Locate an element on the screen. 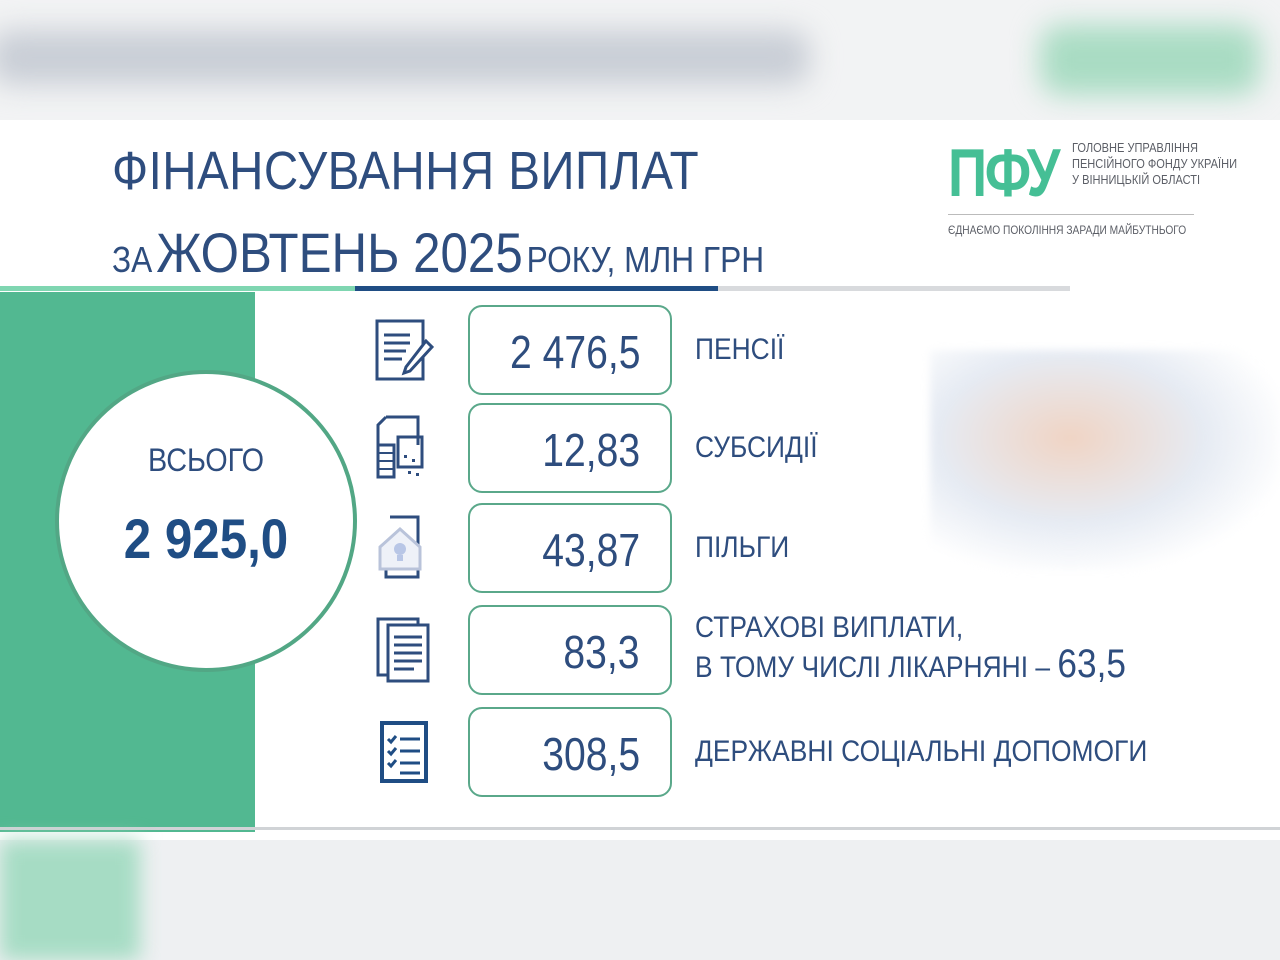 The height and width of the screenshot is (960, 1280). value-box: 2 476,5 is located at coordinates (570, 350).